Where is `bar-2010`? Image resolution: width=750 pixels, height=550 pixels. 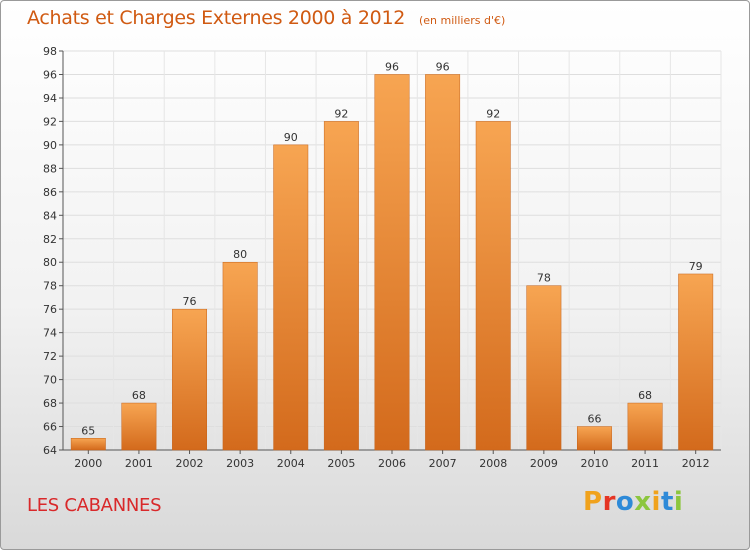 bar-2010 is located at coordinates (594, 438).